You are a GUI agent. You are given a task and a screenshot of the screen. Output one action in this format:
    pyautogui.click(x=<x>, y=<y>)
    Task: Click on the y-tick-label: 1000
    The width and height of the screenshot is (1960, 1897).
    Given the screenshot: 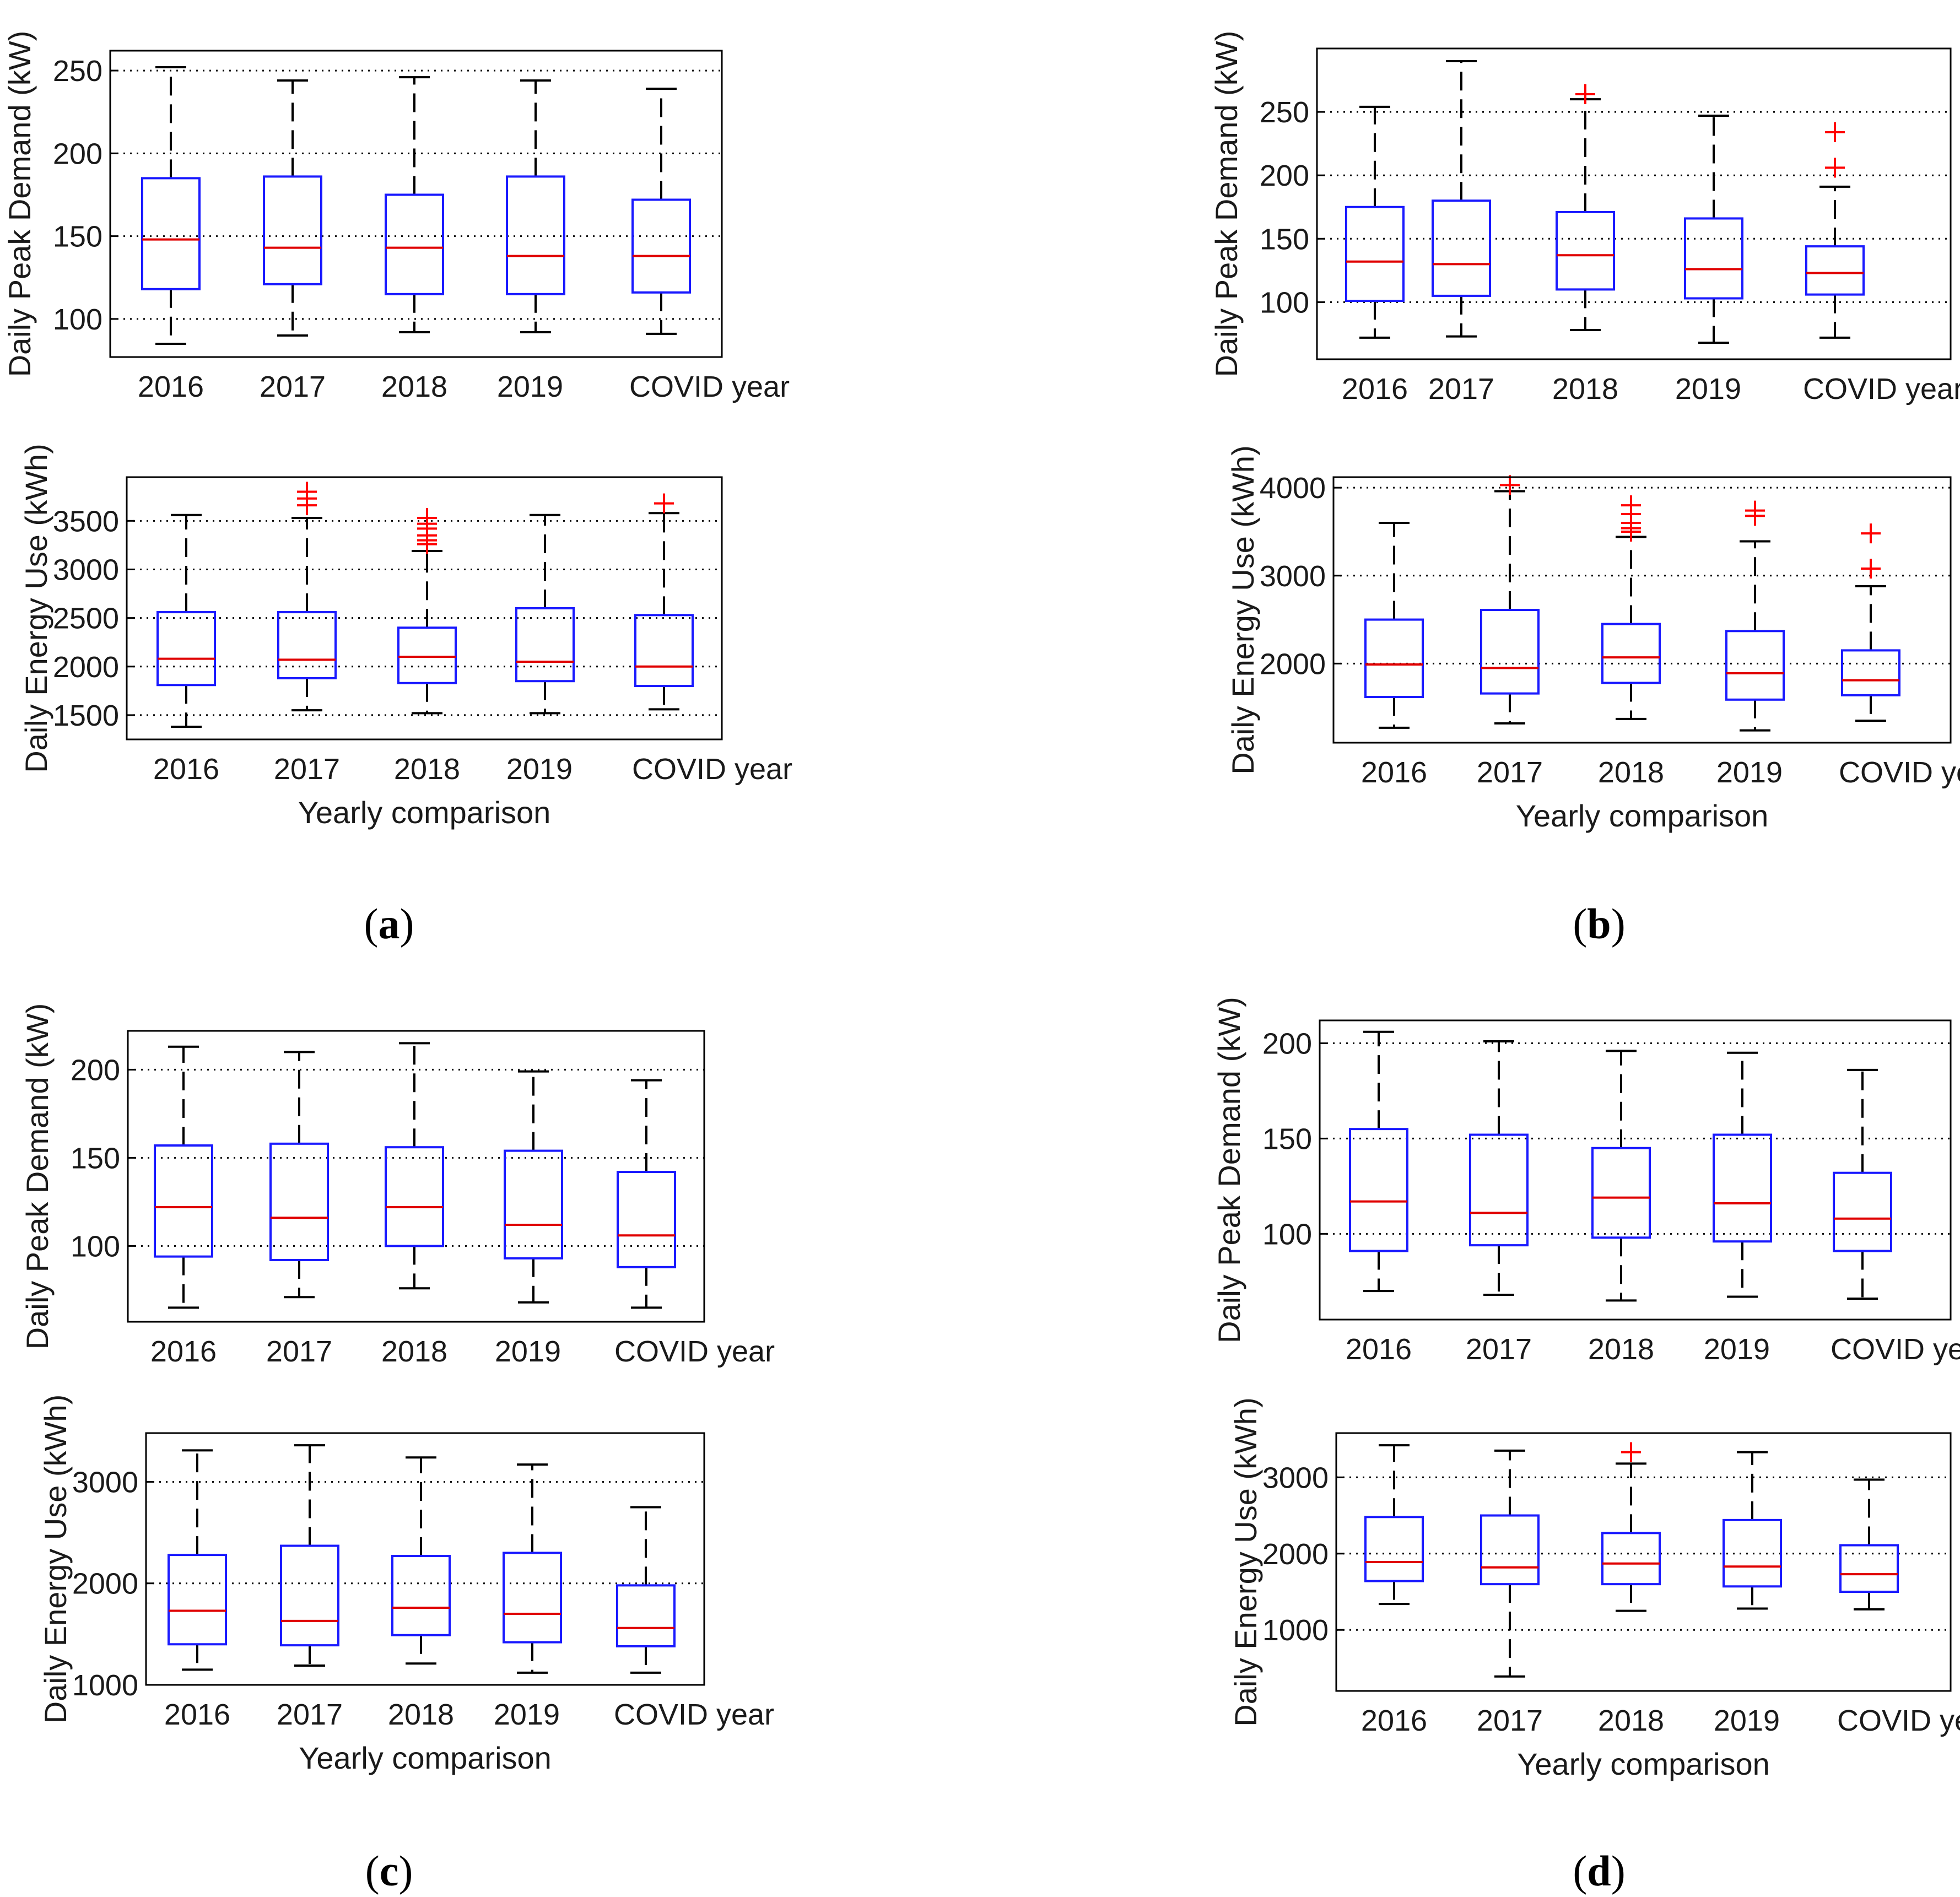 What is the action you would take?
    pyautogui.click(x=105, y=1685)
    